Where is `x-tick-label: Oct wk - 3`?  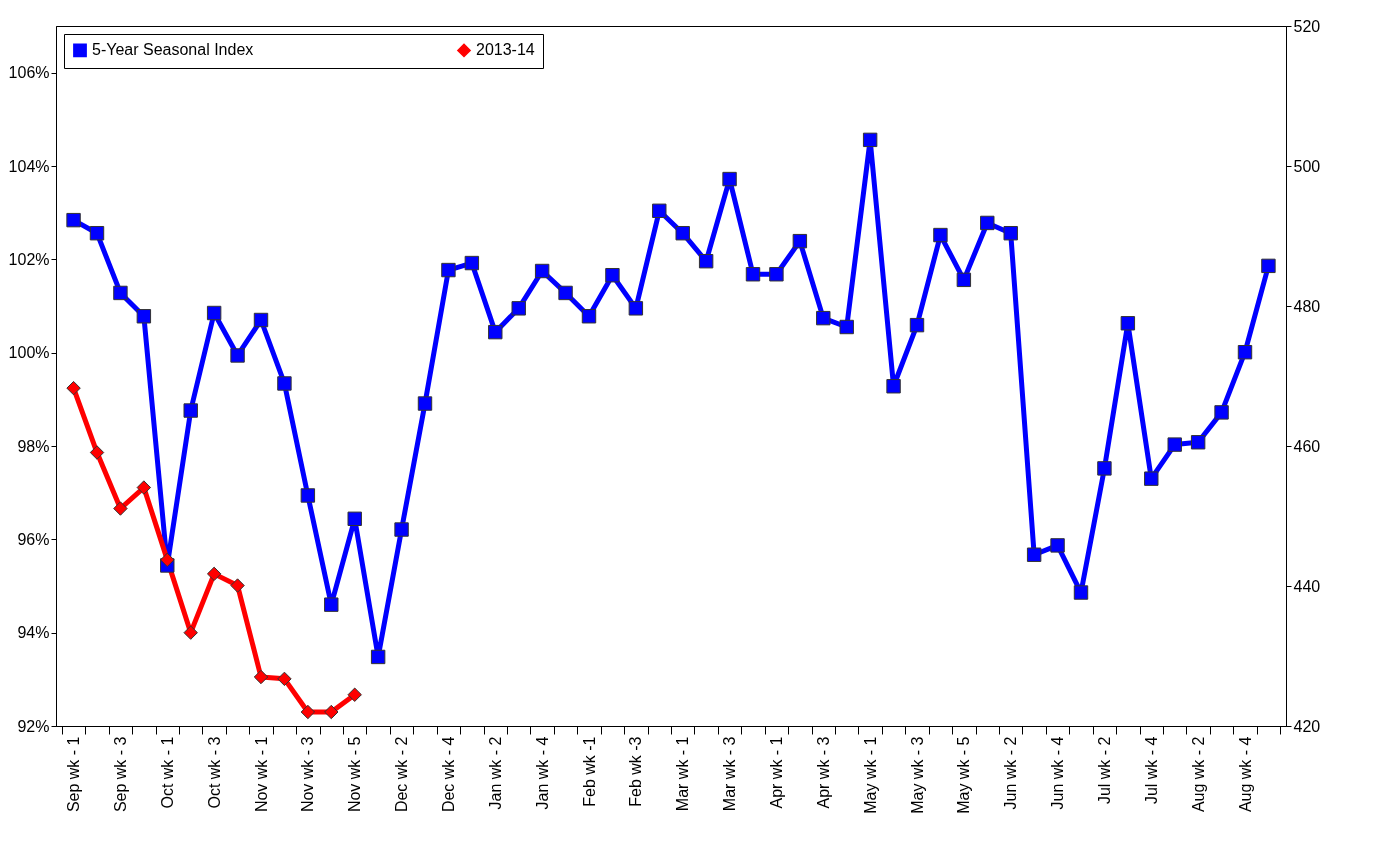 x-tick-label: Oct wk - 3 is located at coordinates (214, 772).